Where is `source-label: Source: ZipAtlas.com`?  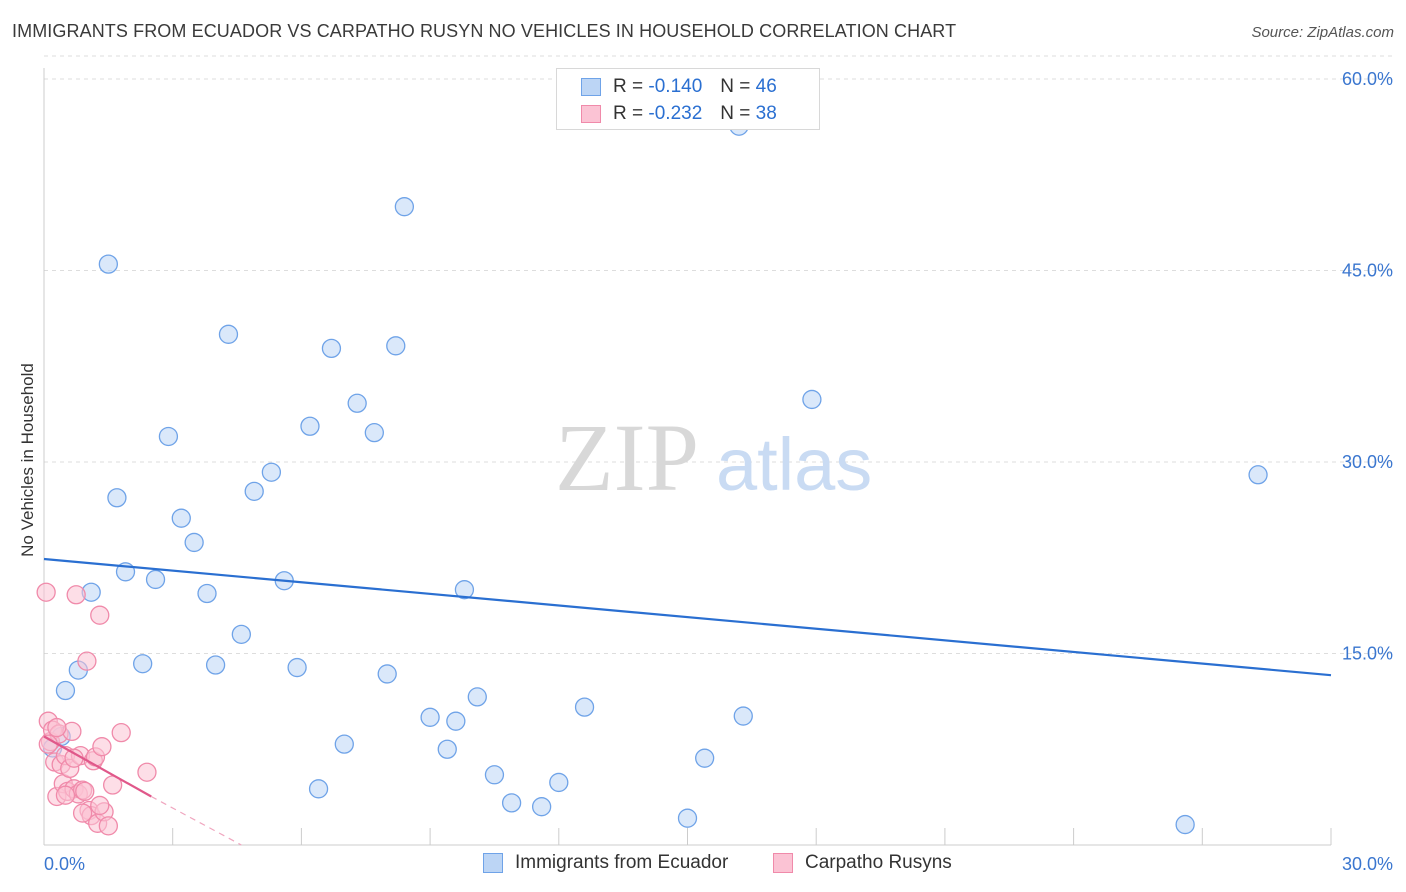 source-label: Source: ZipAtlas.com is located at coordinates (1322, 32).